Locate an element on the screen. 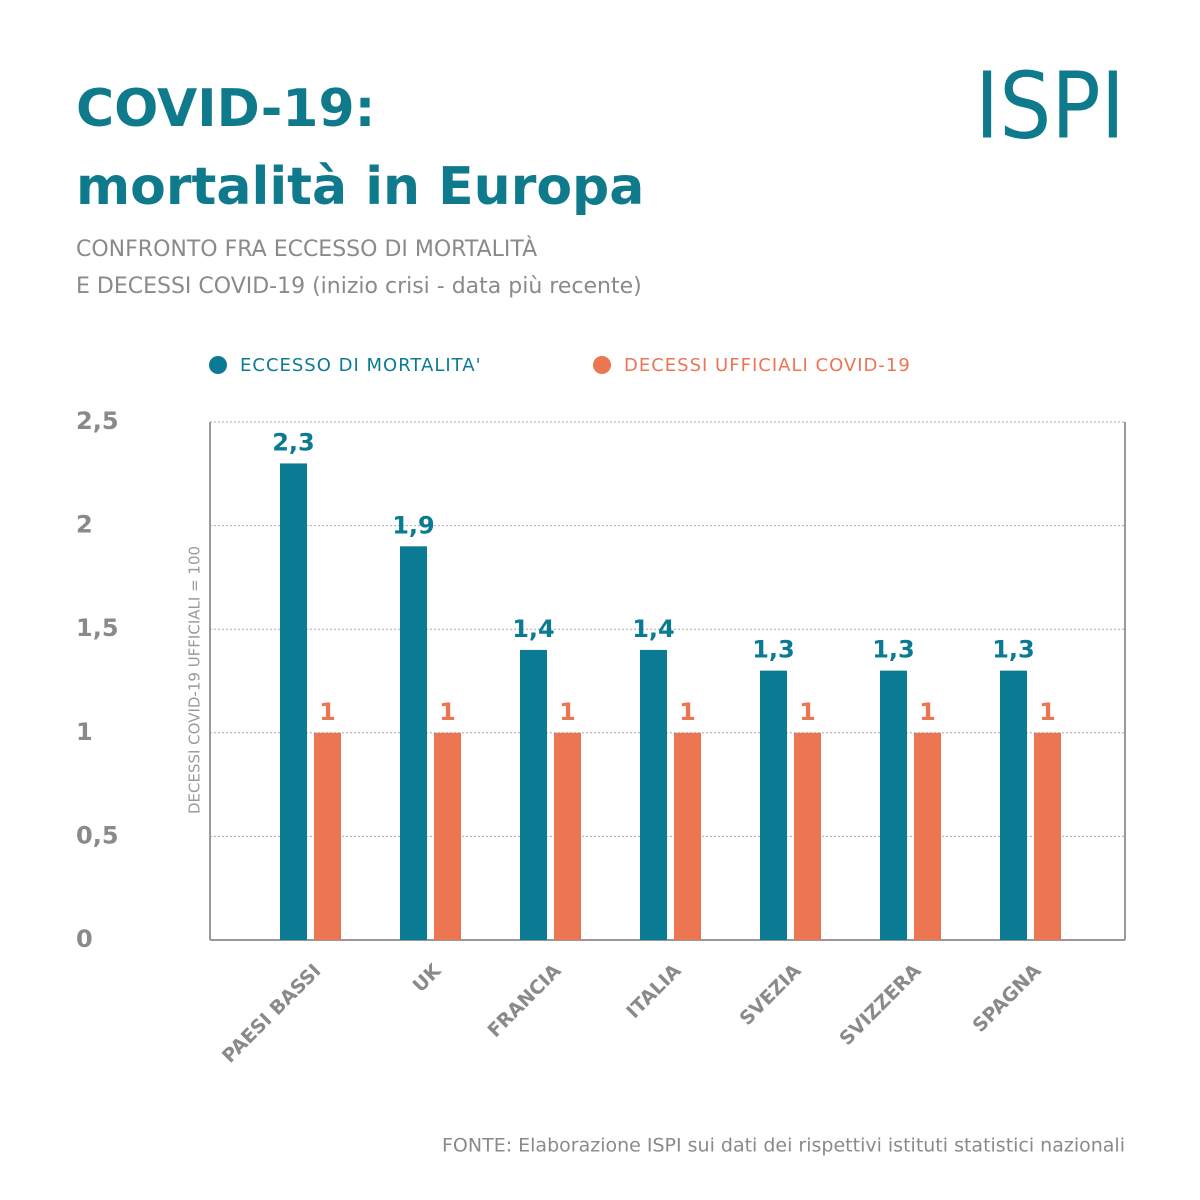  y-tick-label: 1 is located at coordinates (84, 732).